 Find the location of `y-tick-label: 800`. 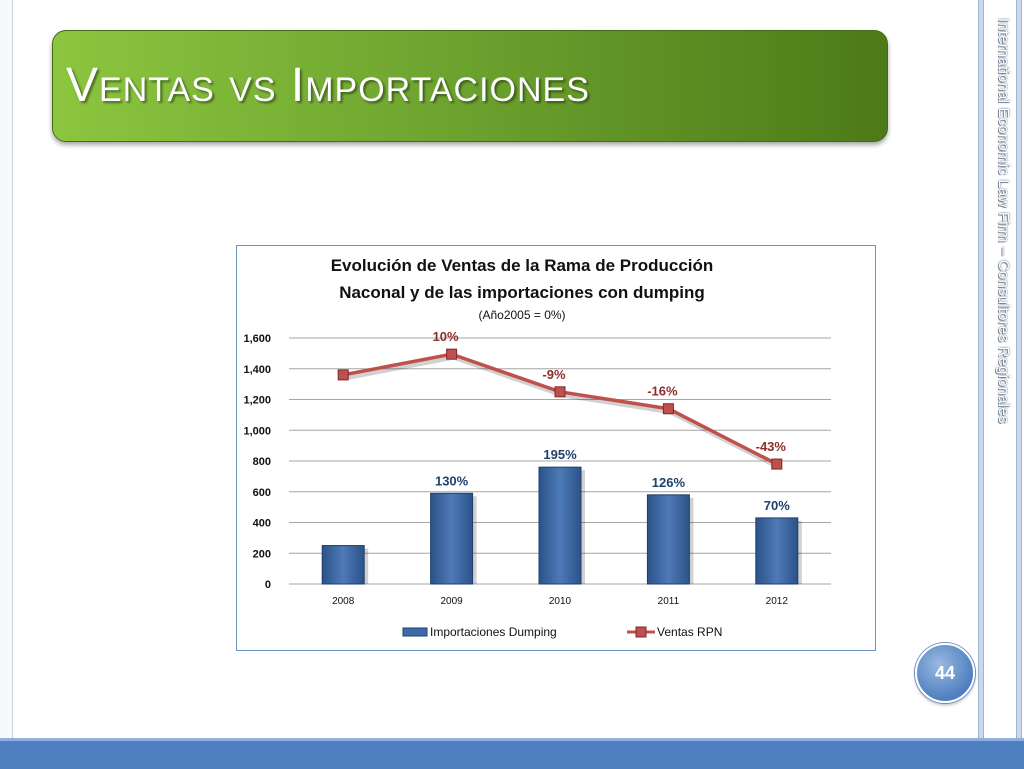

y-tick-label: 800 is located at coordinates (262, 462).